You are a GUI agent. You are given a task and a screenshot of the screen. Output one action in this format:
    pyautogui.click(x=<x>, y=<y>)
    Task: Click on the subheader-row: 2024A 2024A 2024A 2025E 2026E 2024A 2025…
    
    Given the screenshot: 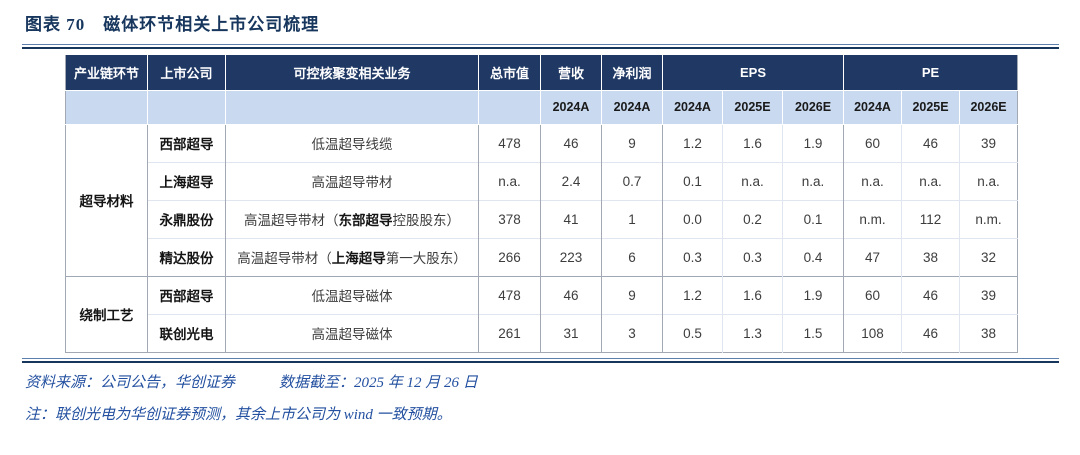 What is the action you would take?
    pyautogui.click(x=541, y=107)
    